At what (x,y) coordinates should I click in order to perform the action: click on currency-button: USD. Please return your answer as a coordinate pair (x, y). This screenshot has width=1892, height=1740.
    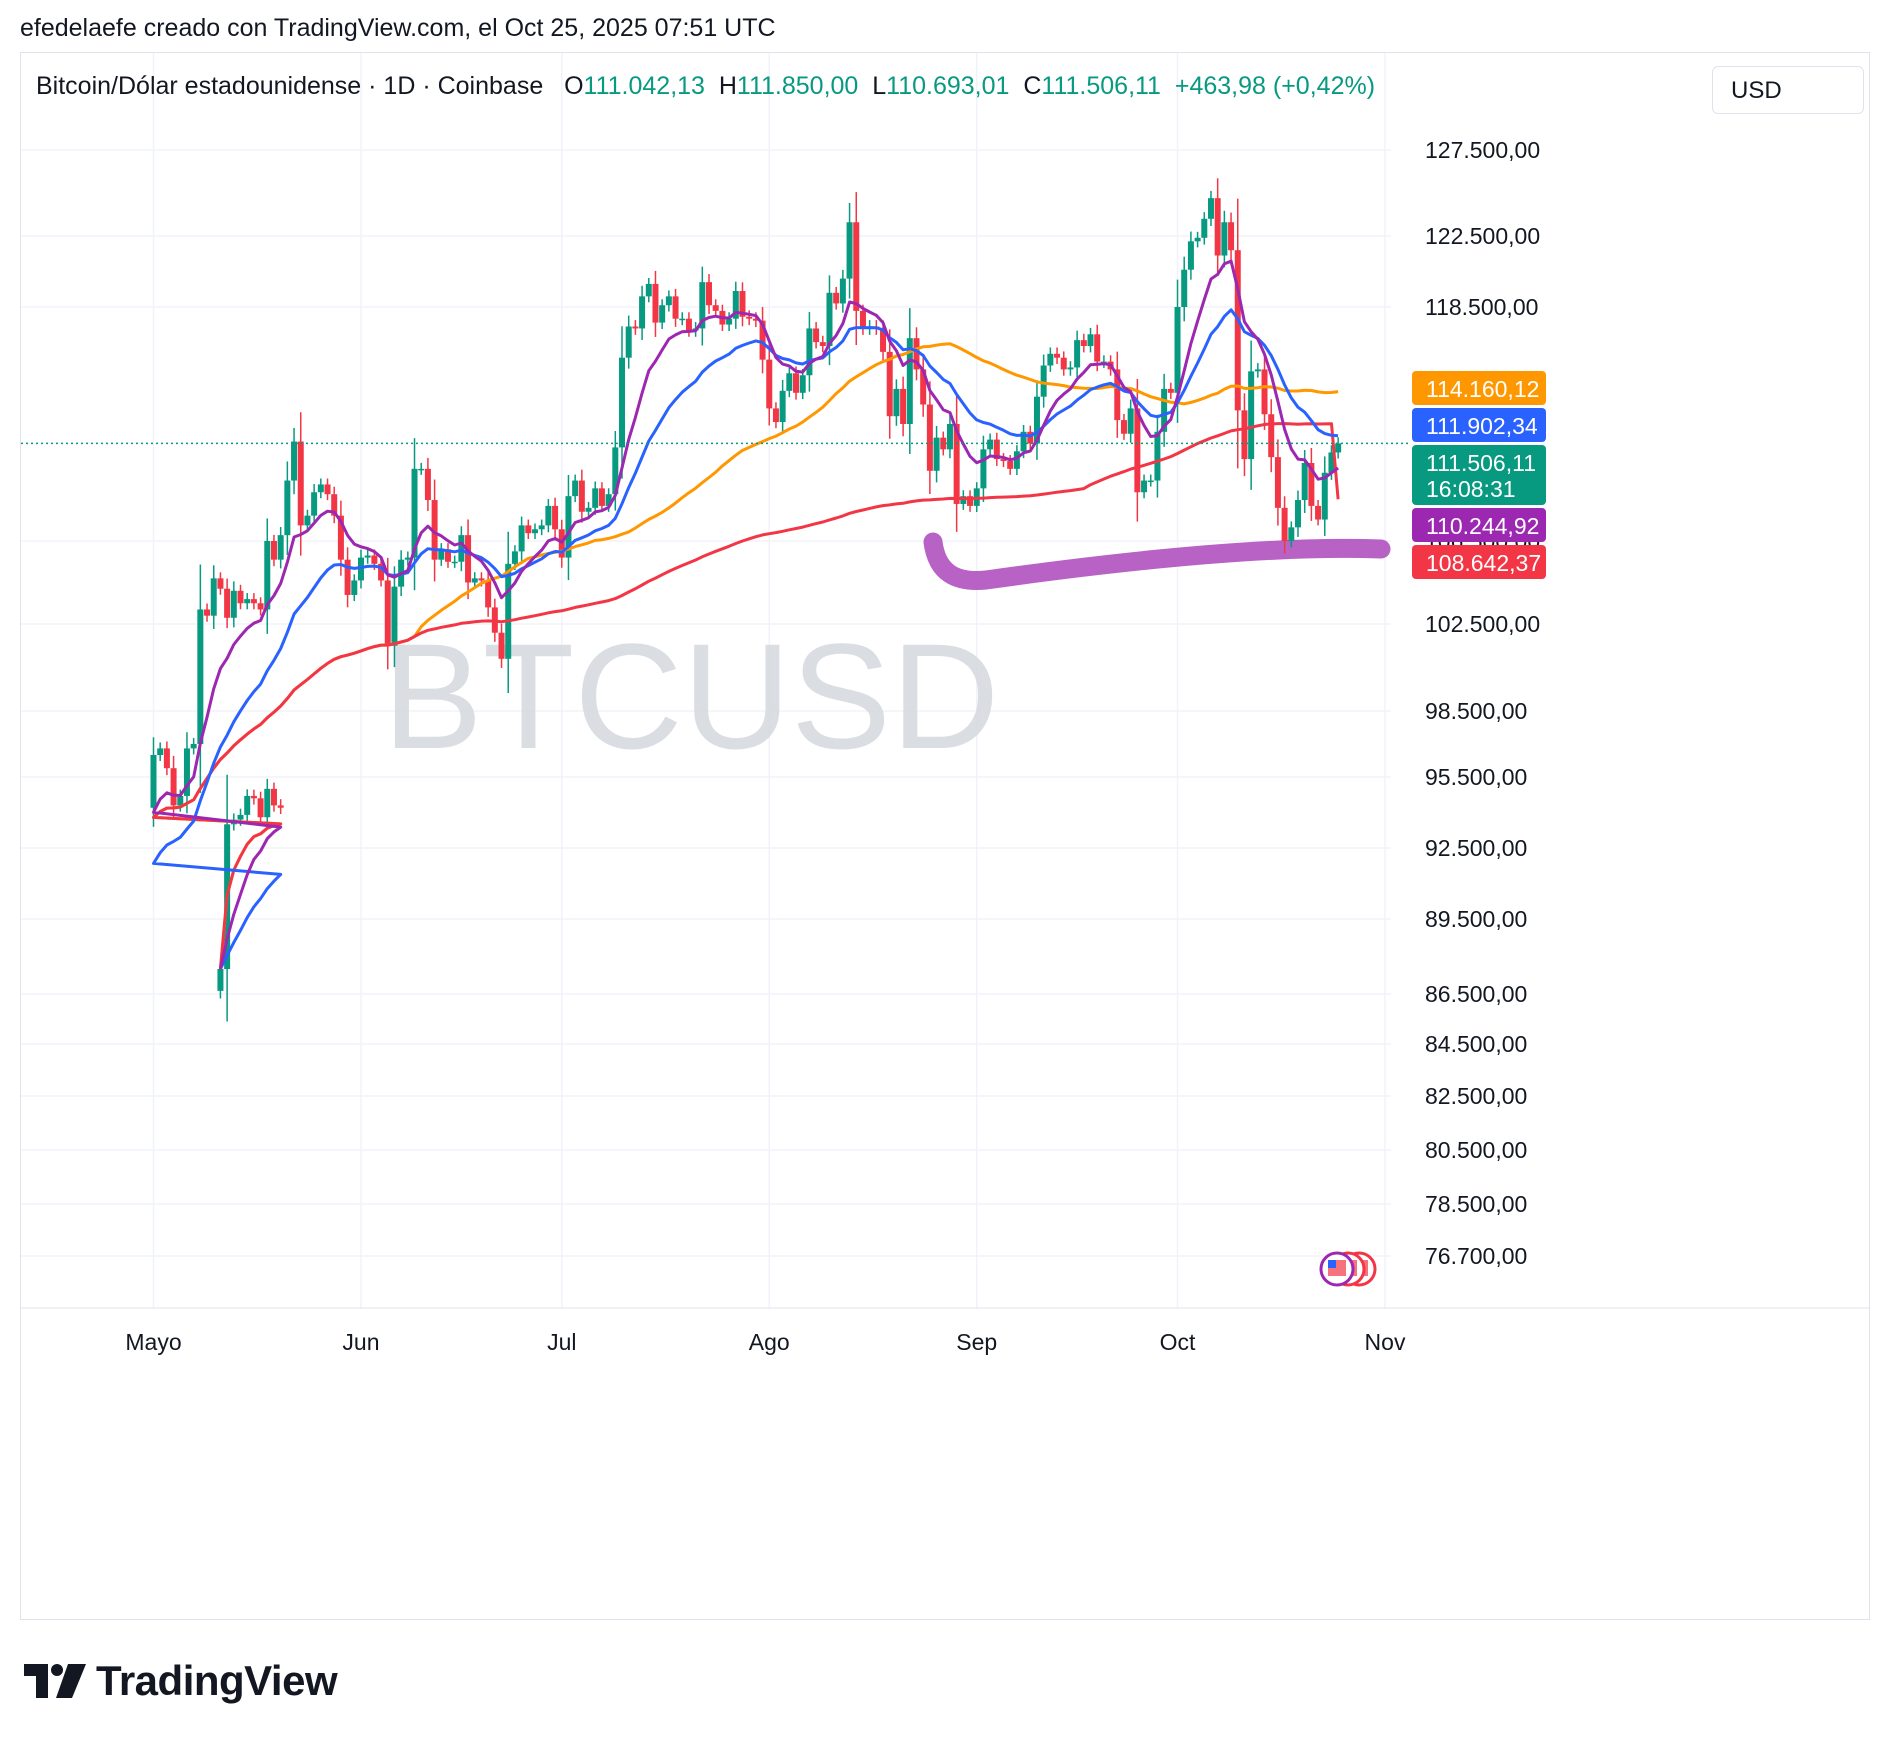
    Looking at the image, I should click on (1788, 90).